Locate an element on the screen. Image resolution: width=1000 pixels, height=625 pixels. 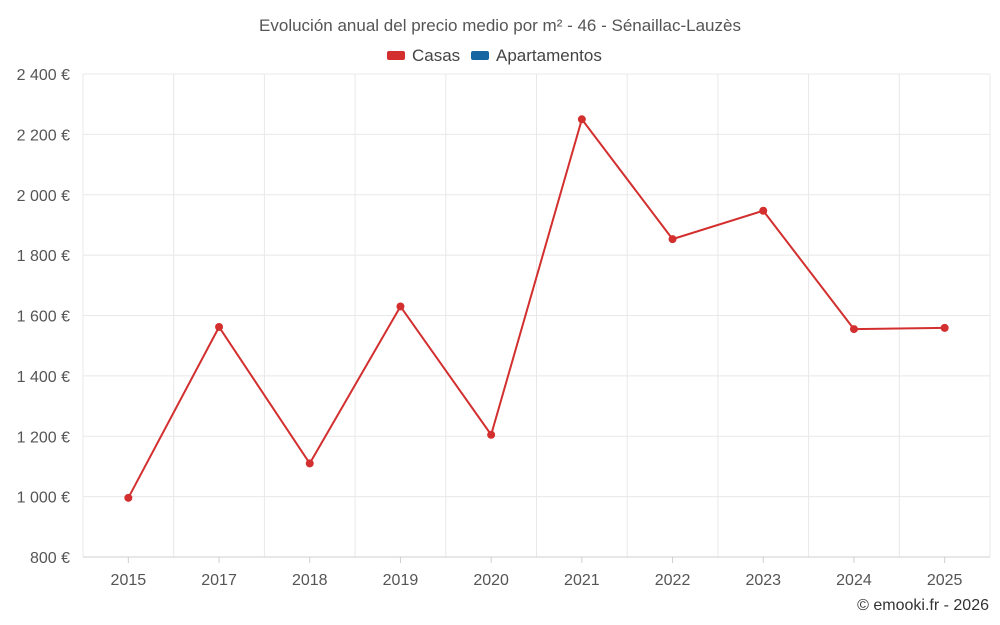
x-tick-label: 2021 is located at coordinates (582, 580).